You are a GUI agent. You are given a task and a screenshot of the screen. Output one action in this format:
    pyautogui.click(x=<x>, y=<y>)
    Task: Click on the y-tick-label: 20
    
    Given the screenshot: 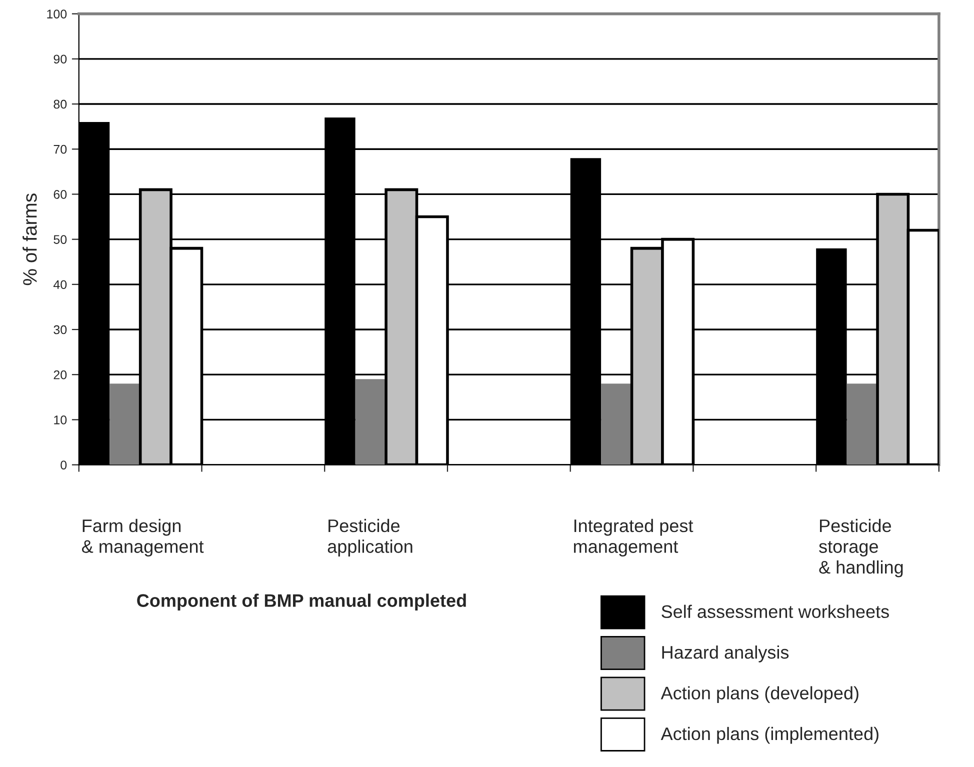 What is the action you would take?
    pyautogui.click(x=60, y=375)
    